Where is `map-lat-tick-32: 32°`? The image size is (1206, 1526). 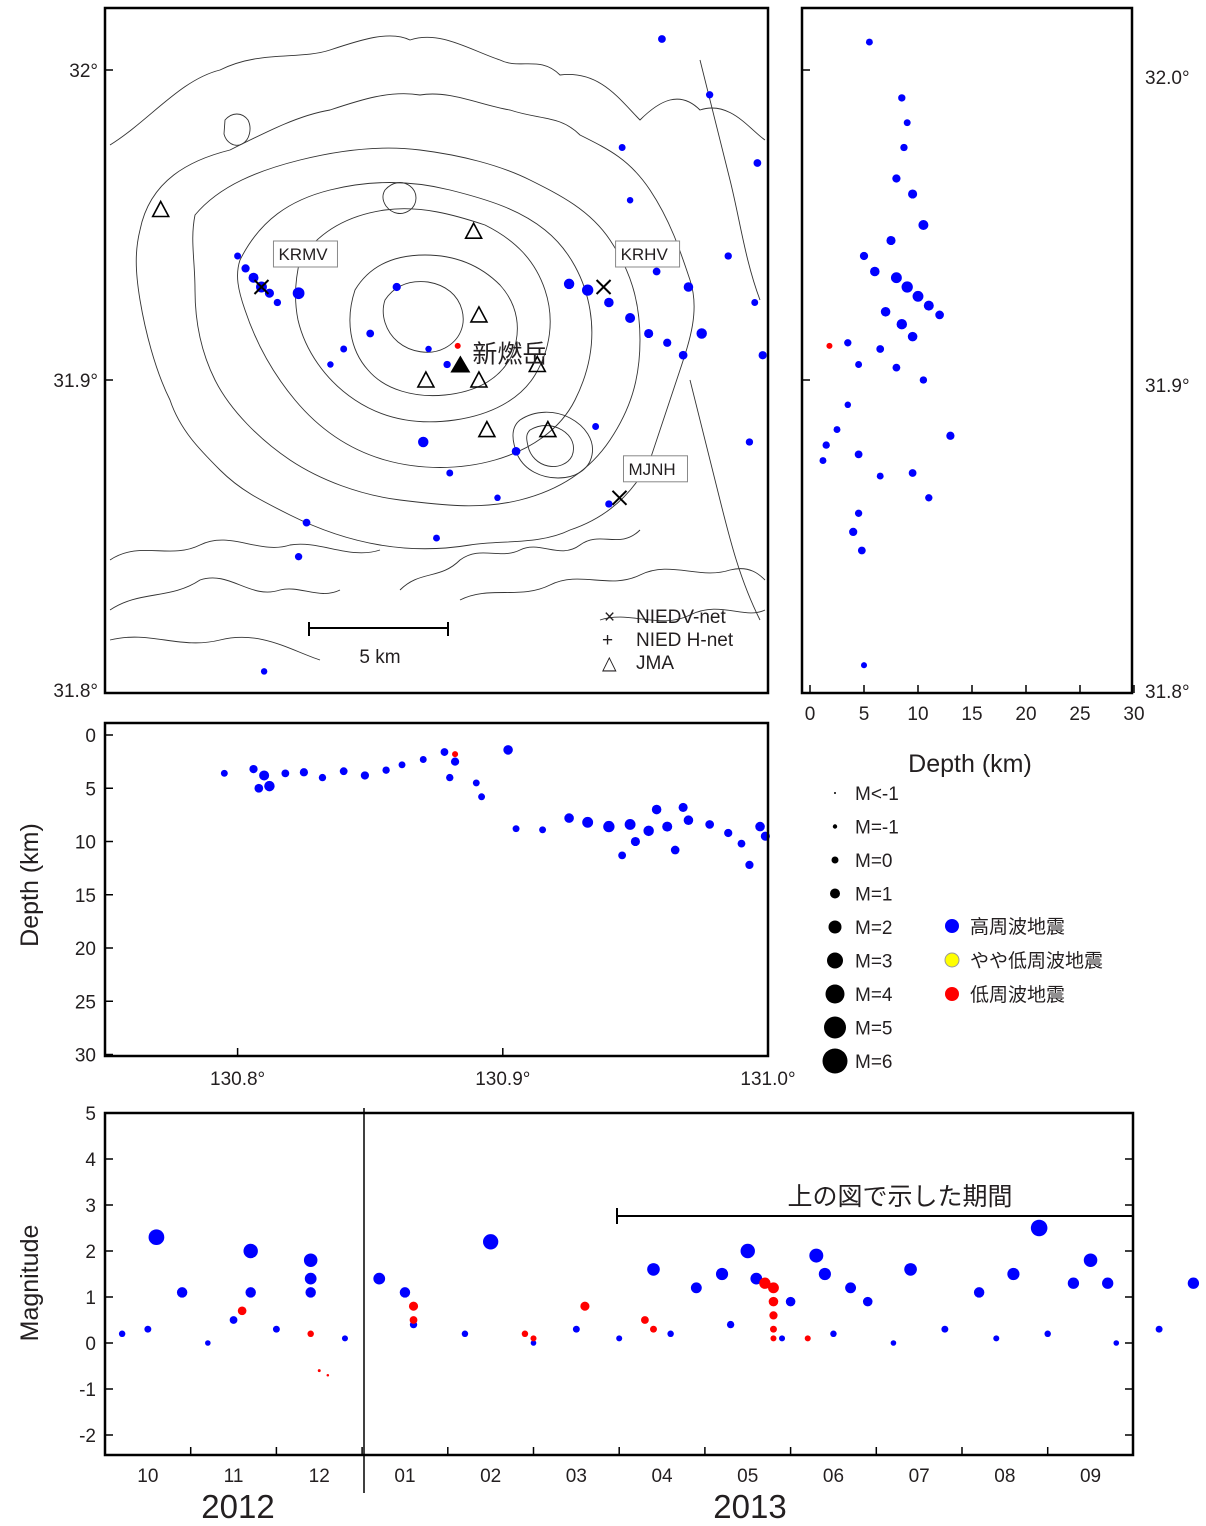
map-lat-tick-32: 32° is located at coordinates (83, 71).